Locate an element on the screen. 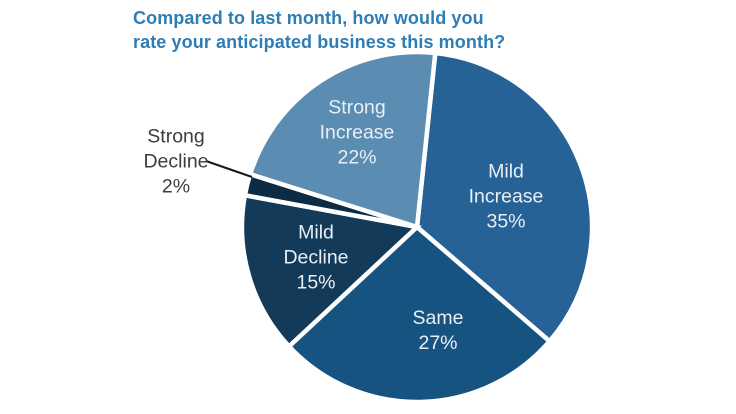 Image resolution: width=736 pixels, height=414 pixels. leader-line-strong-decline is located at coordinates (229, 169).